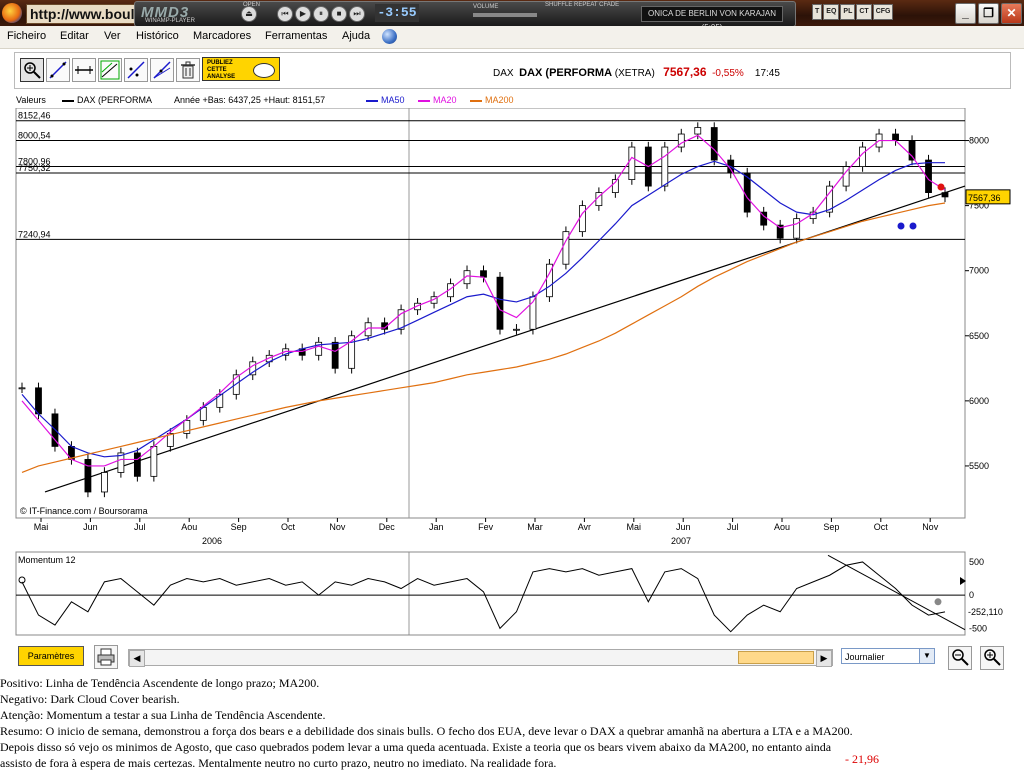 The height and width of the screenshot is (771, 1024). What do you see at coordinates (733, 527) in the screenshot?
I see `x-tick-label: Jul` at bounding box center [733, 527].